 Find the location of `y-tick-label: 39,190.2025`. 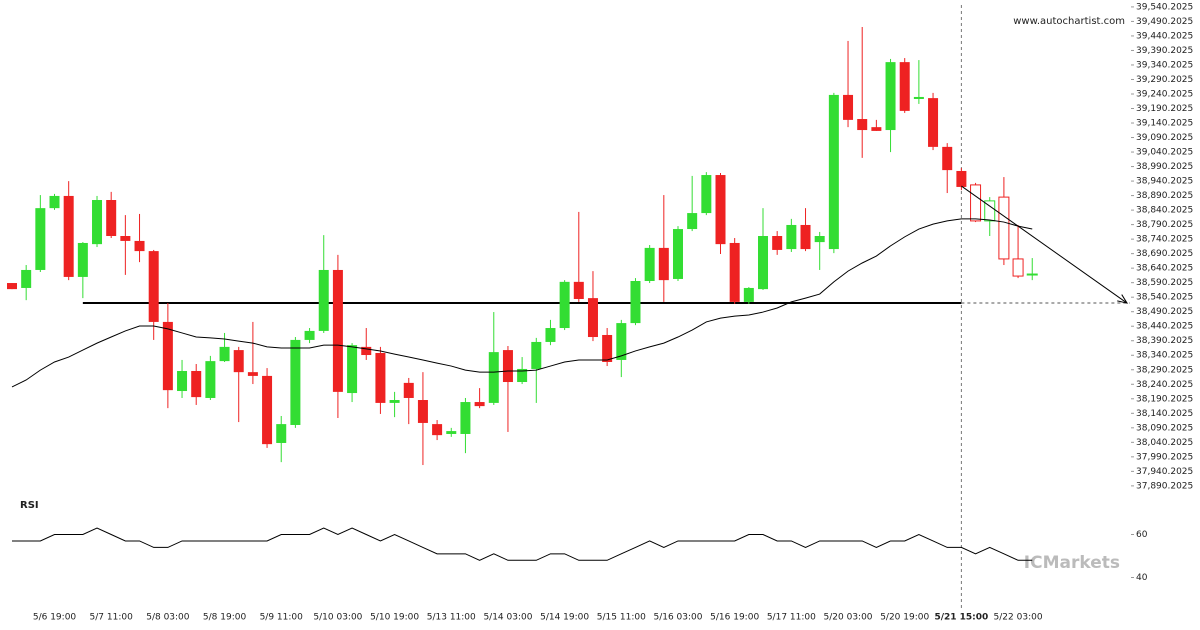

y-tick-label: 39,190.2025 is located at coordinates (1164, 109).